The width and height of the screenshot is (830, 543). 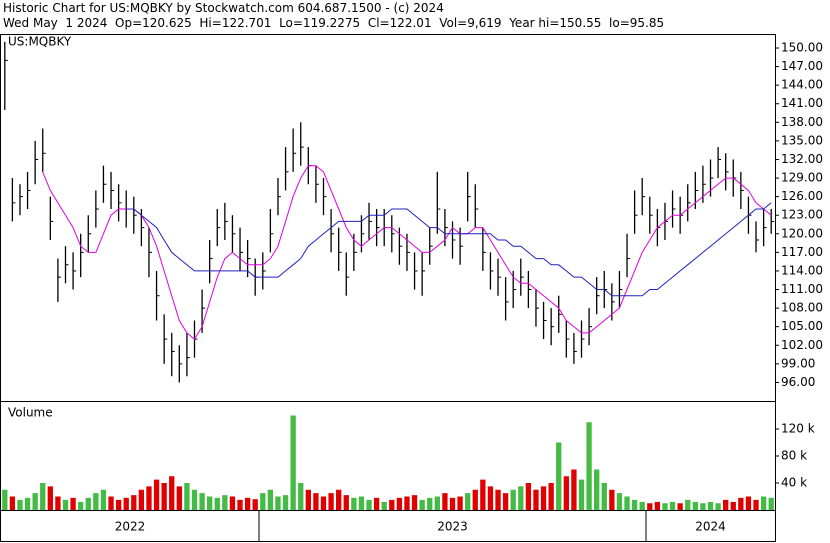 I want to click on y-tick-label: 105.00, so click(x=802, y=326).